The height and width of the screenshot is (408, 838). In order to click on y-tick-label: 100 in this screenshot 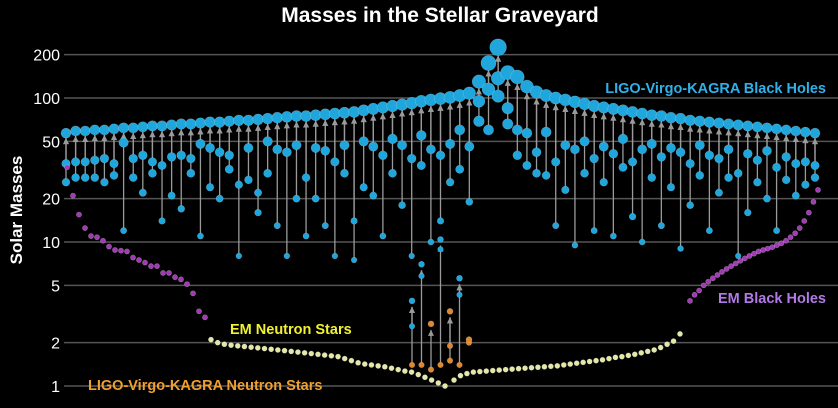, I will do `click(46, 99)`.